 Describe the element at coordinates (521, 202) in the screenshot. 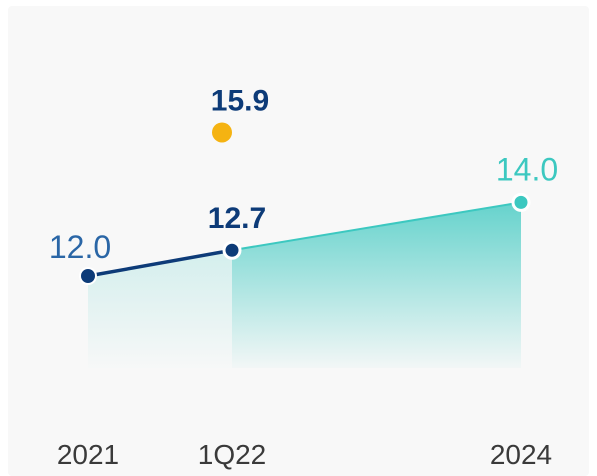

I see `point-2024` at that location.